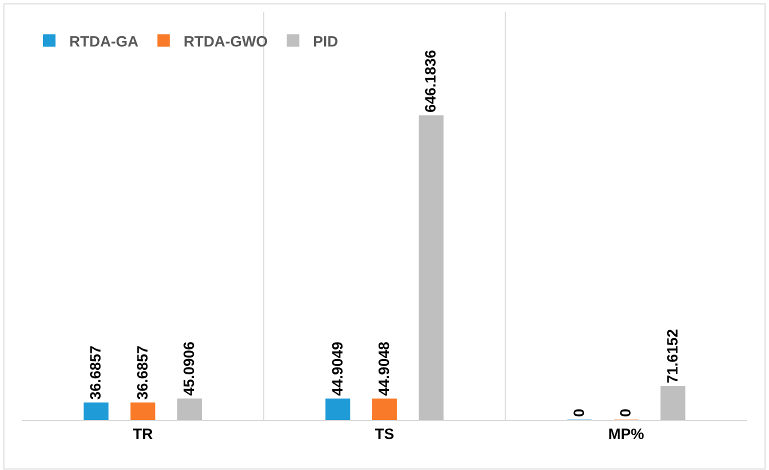  Describe the element at coordinates (384, 434) in the screenshot. I see `x-tick-label: TS` at that location.